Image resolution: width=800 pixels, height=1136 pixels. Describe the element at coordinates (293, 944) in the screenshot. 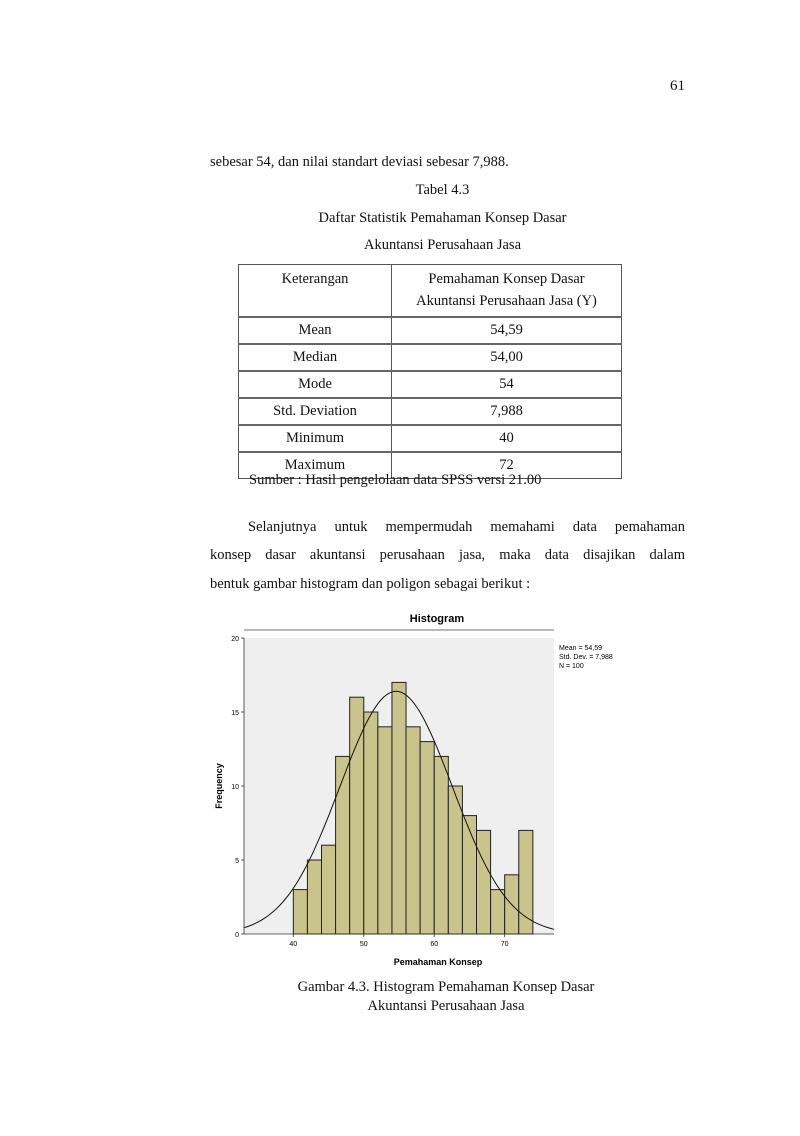

I see `x-tick-label: 40` at that location.